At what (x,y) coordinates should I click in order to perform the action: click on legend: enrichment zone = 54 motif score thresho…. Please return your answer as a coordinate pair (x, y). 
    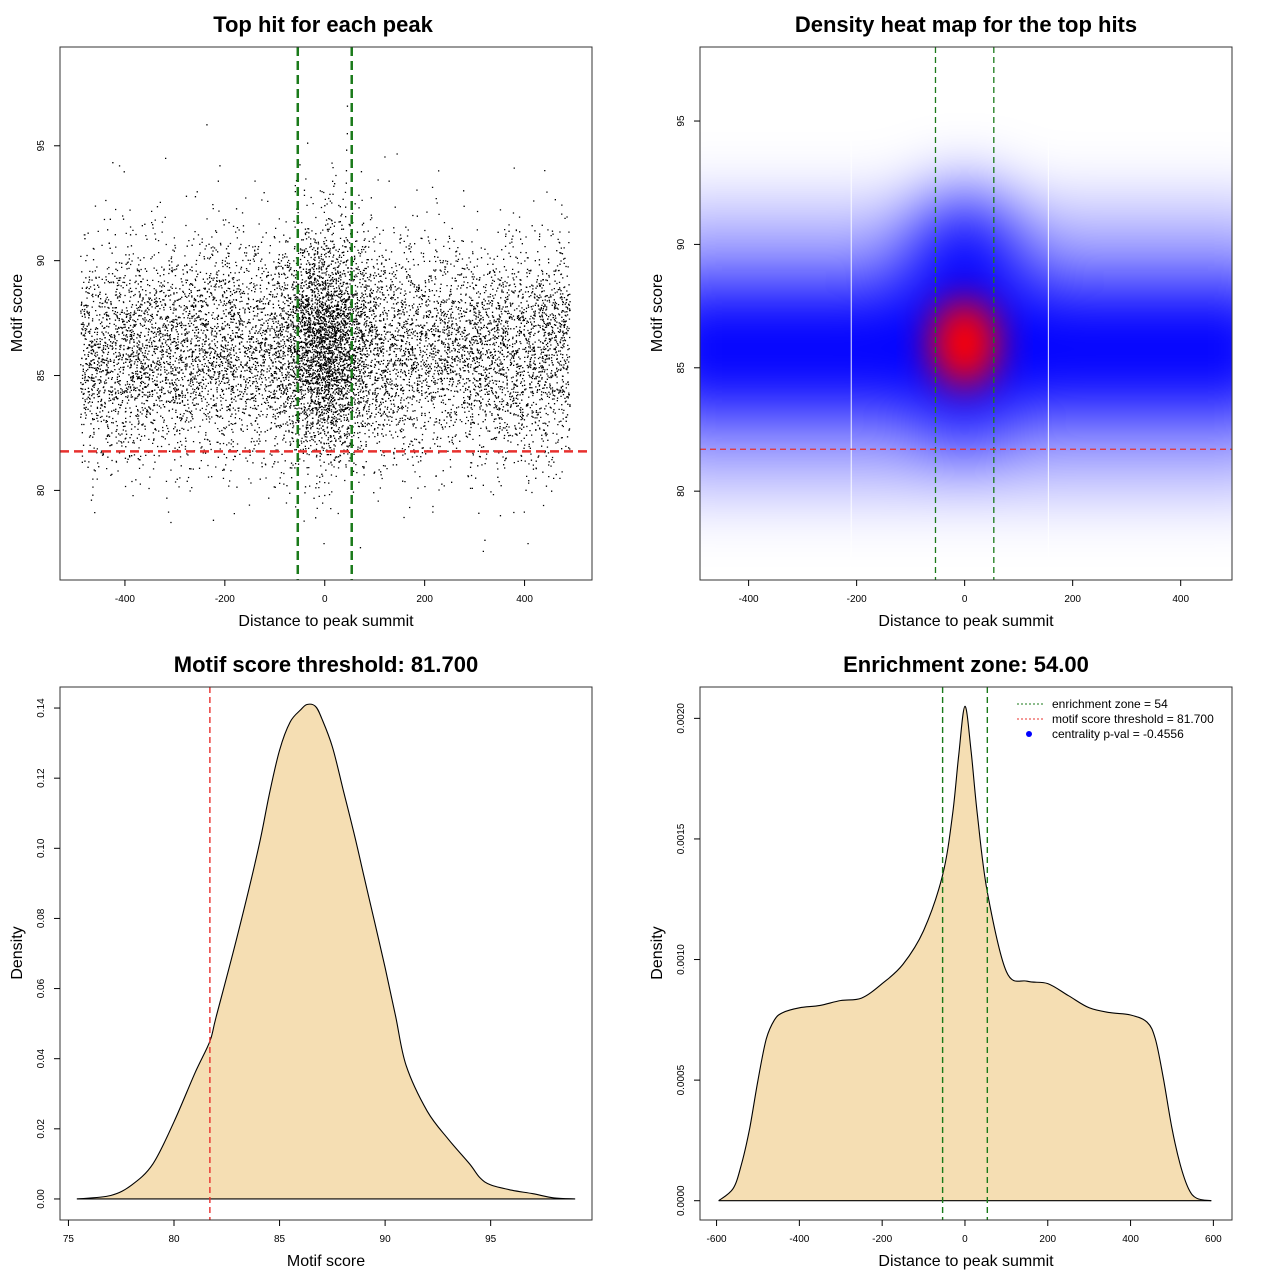
    Looking at the image, I should click on (1115, 719).